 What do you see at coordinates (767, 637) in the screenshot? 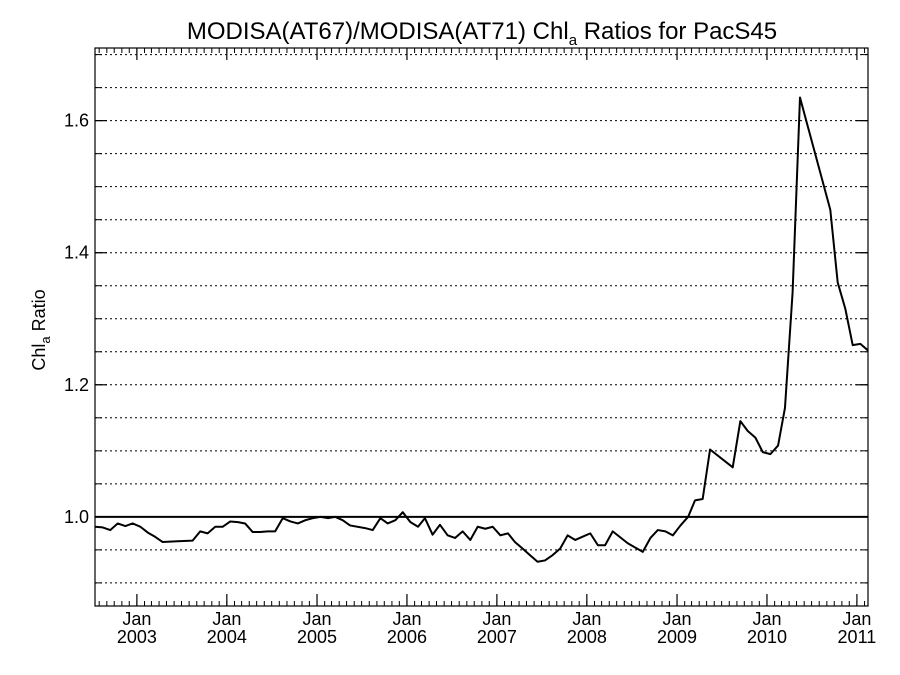
I see `x-tick-label-year: 2010` at bounding box center [767, 637].